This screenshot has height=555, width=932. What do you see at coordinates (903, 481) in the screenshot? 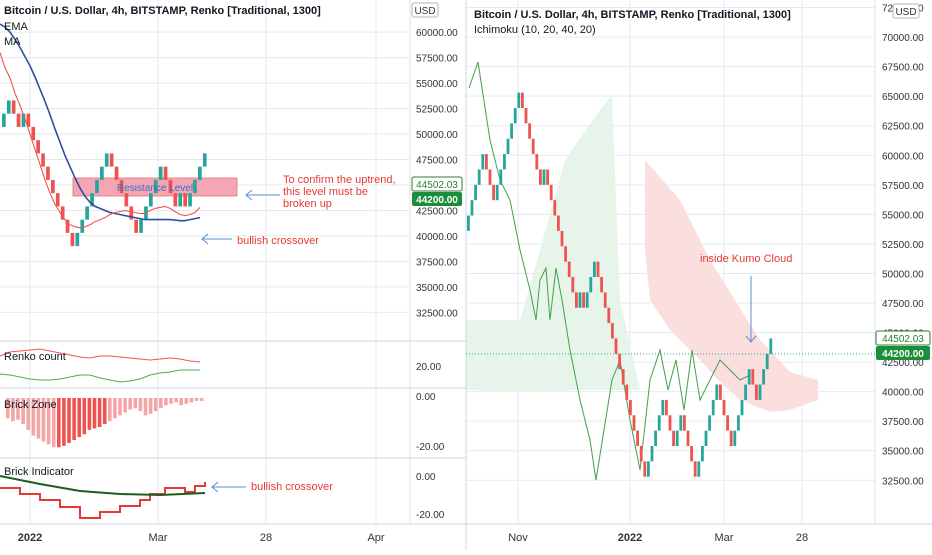
I see `right-price-tick: 32500.00` at bounding box center [903, 481].